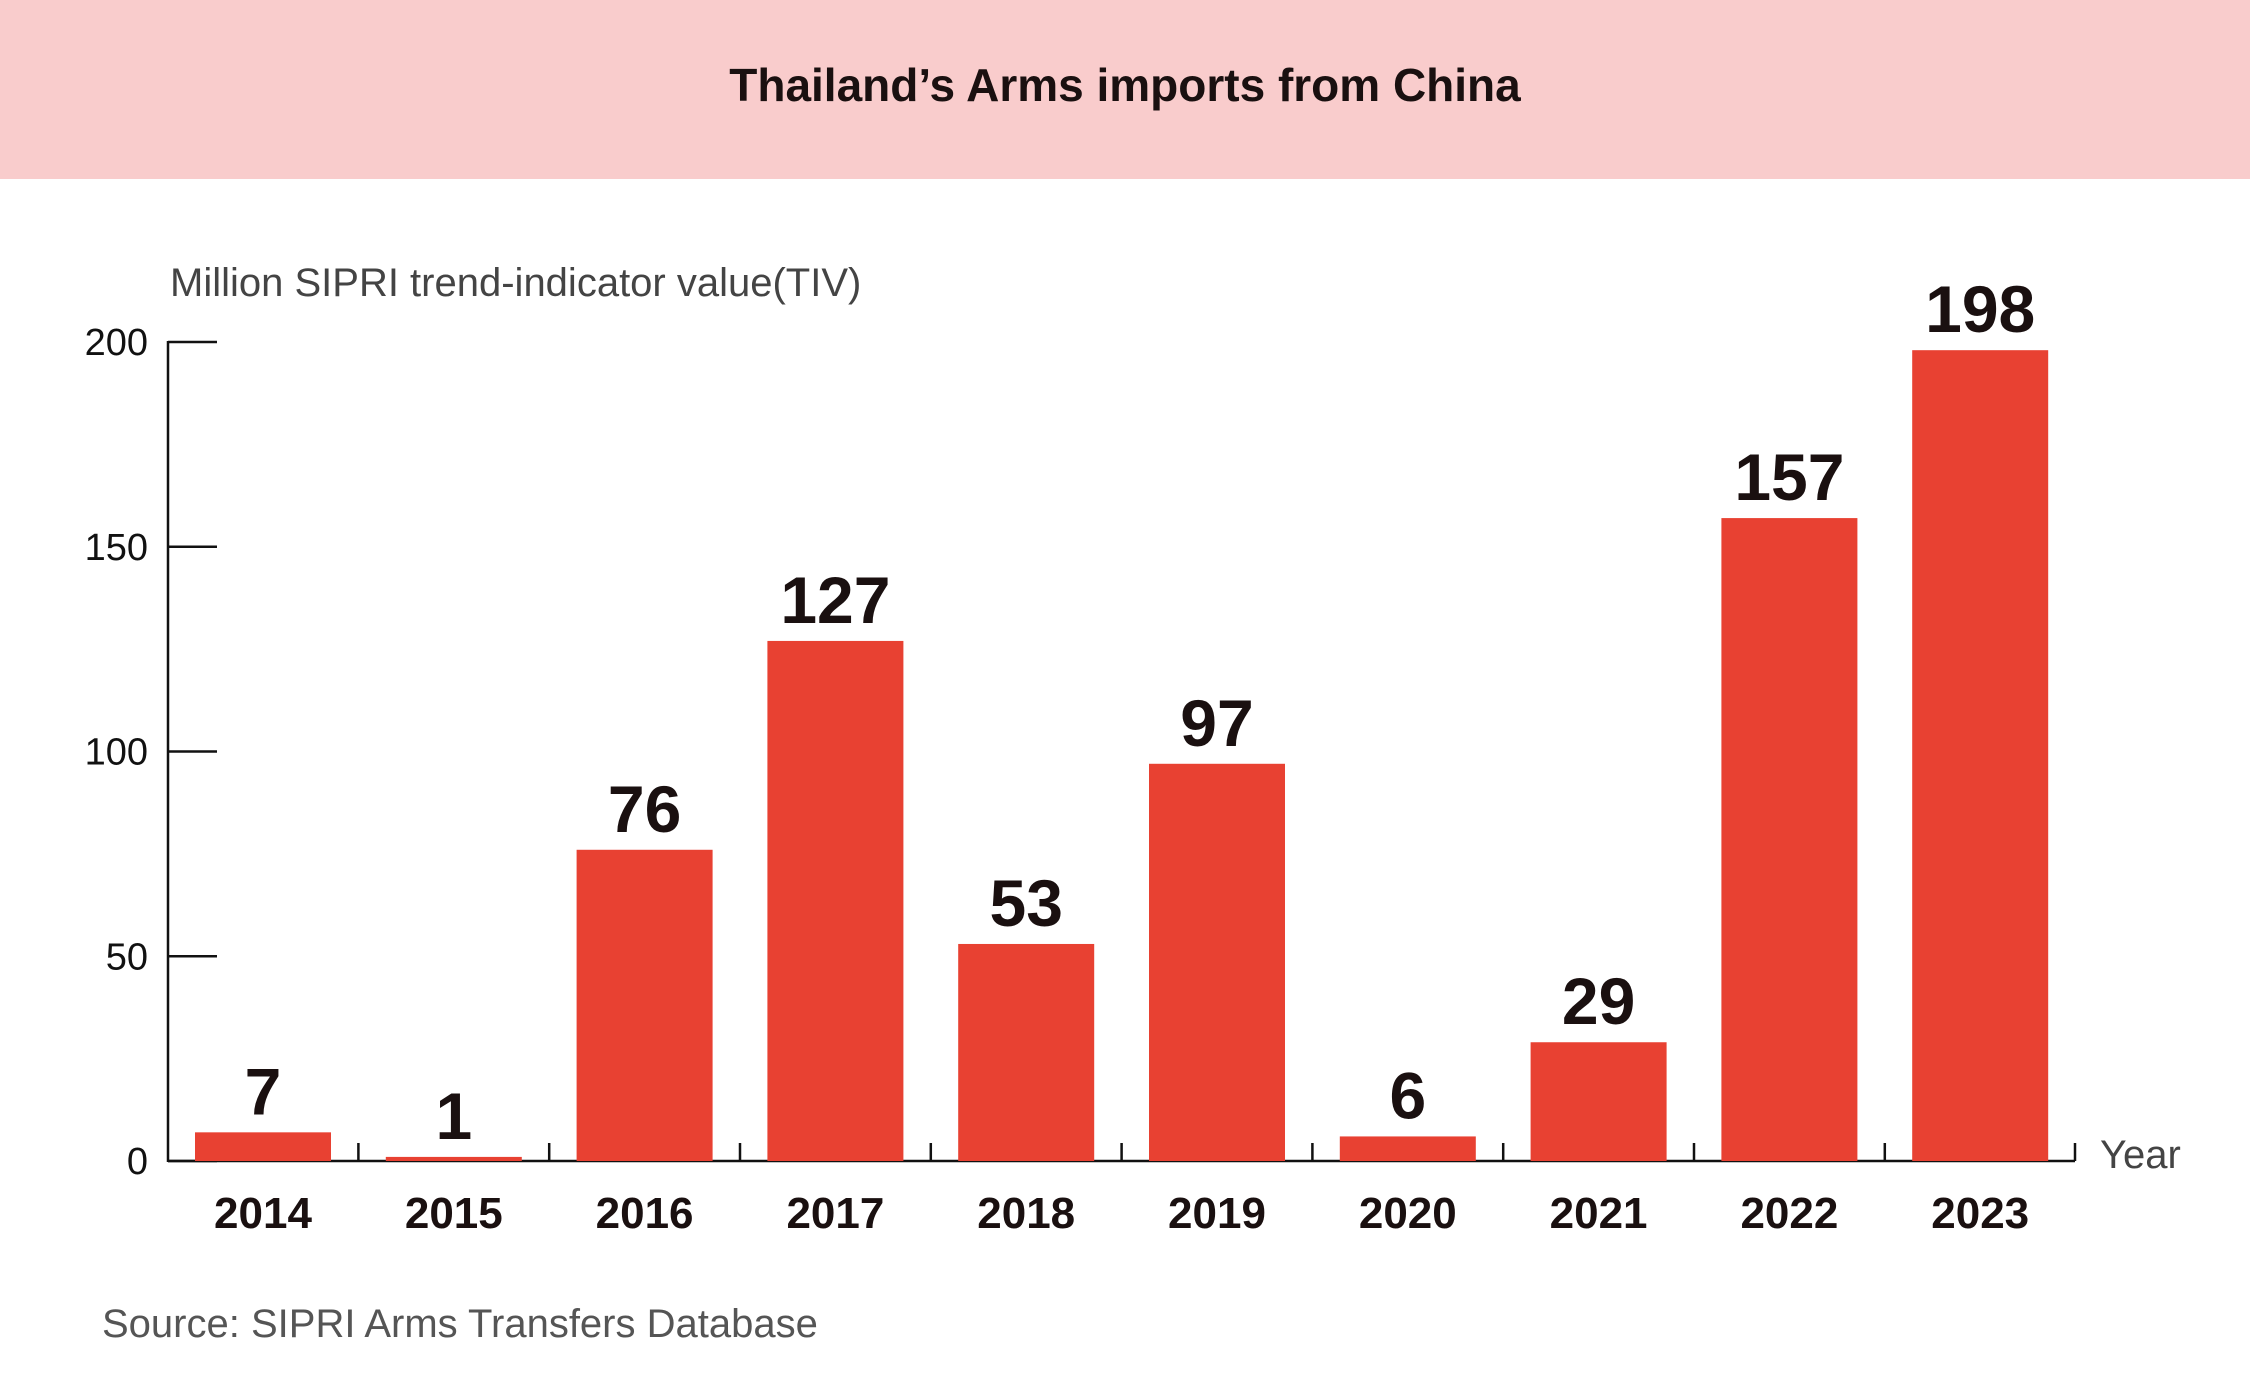  What do you see at coordinates (1026, 1213) in the screenshot?
I see `x-tick-label: 2018` at bounding box center [1026, 1213].